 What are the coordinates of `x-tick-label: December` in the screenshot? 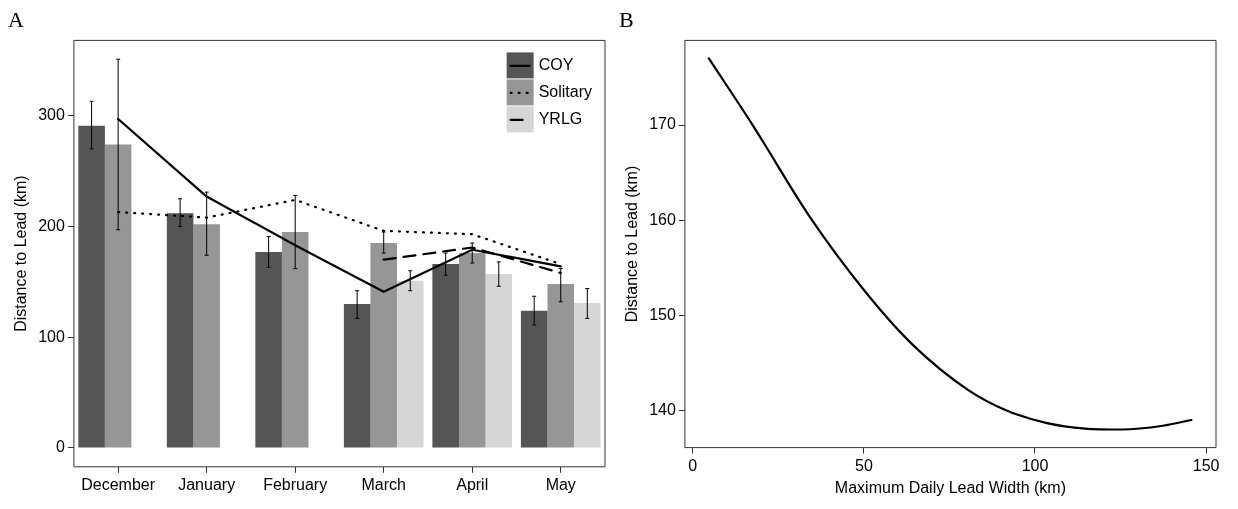 It's located at (118, 484).